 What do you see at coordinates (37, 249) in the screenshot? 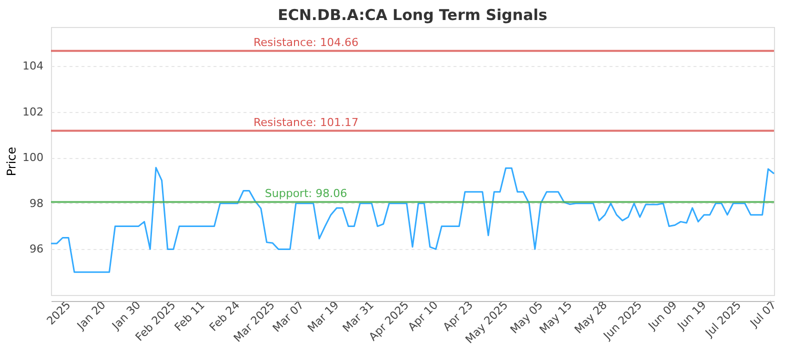
I see `y-tick-label: 96` at bounding box center [37, 249].